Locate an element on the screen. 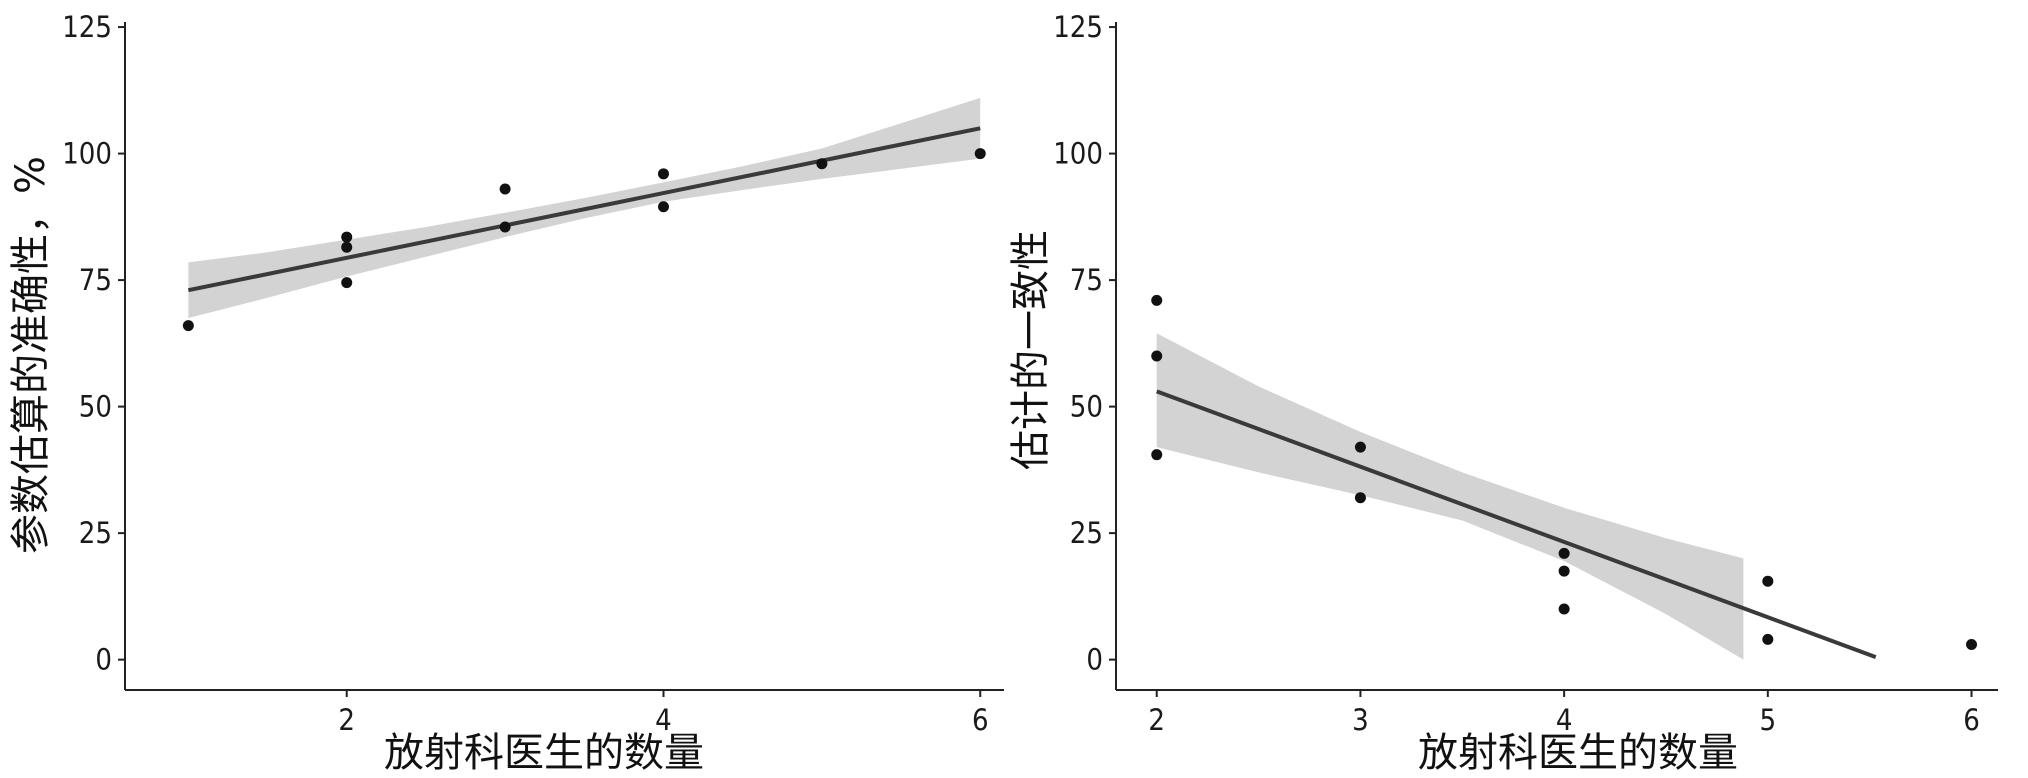 This screenshot has height=778, width=2028. y-axis-label: 参数估算的准确性，% is located at coordinates (31, 355).